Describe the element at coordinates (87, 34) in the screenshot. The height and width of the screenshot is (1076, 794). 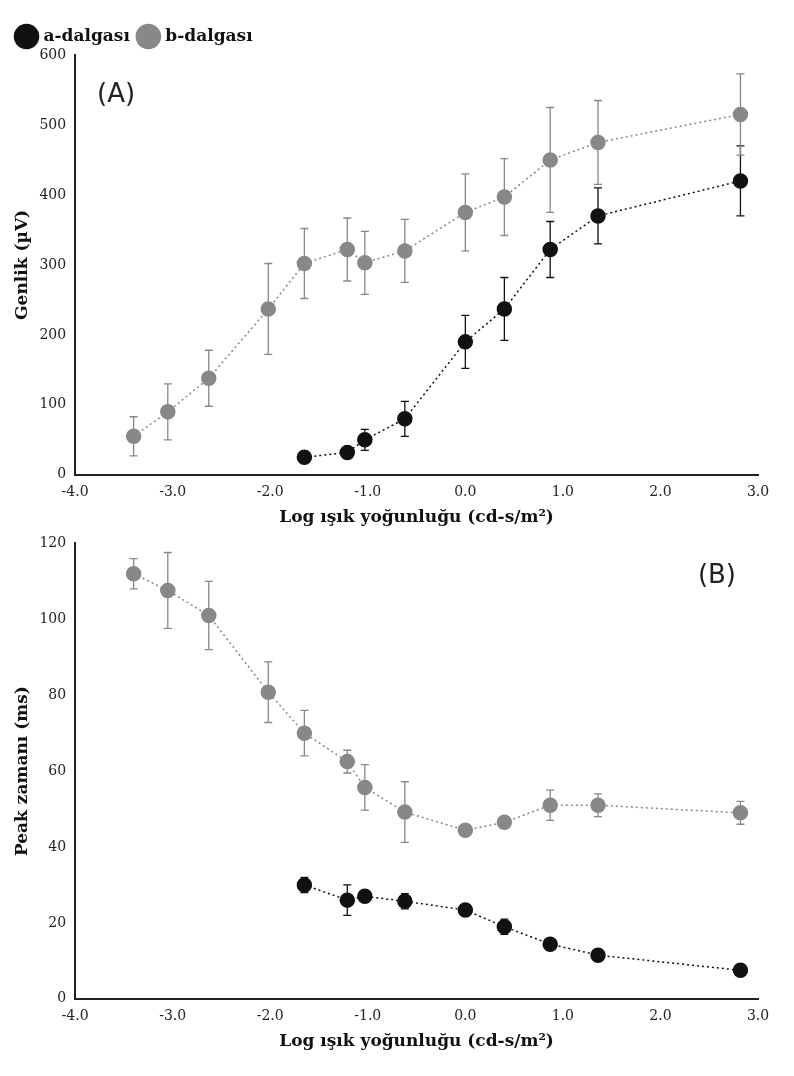
I see `legend-label: a-dalgası` at that location.